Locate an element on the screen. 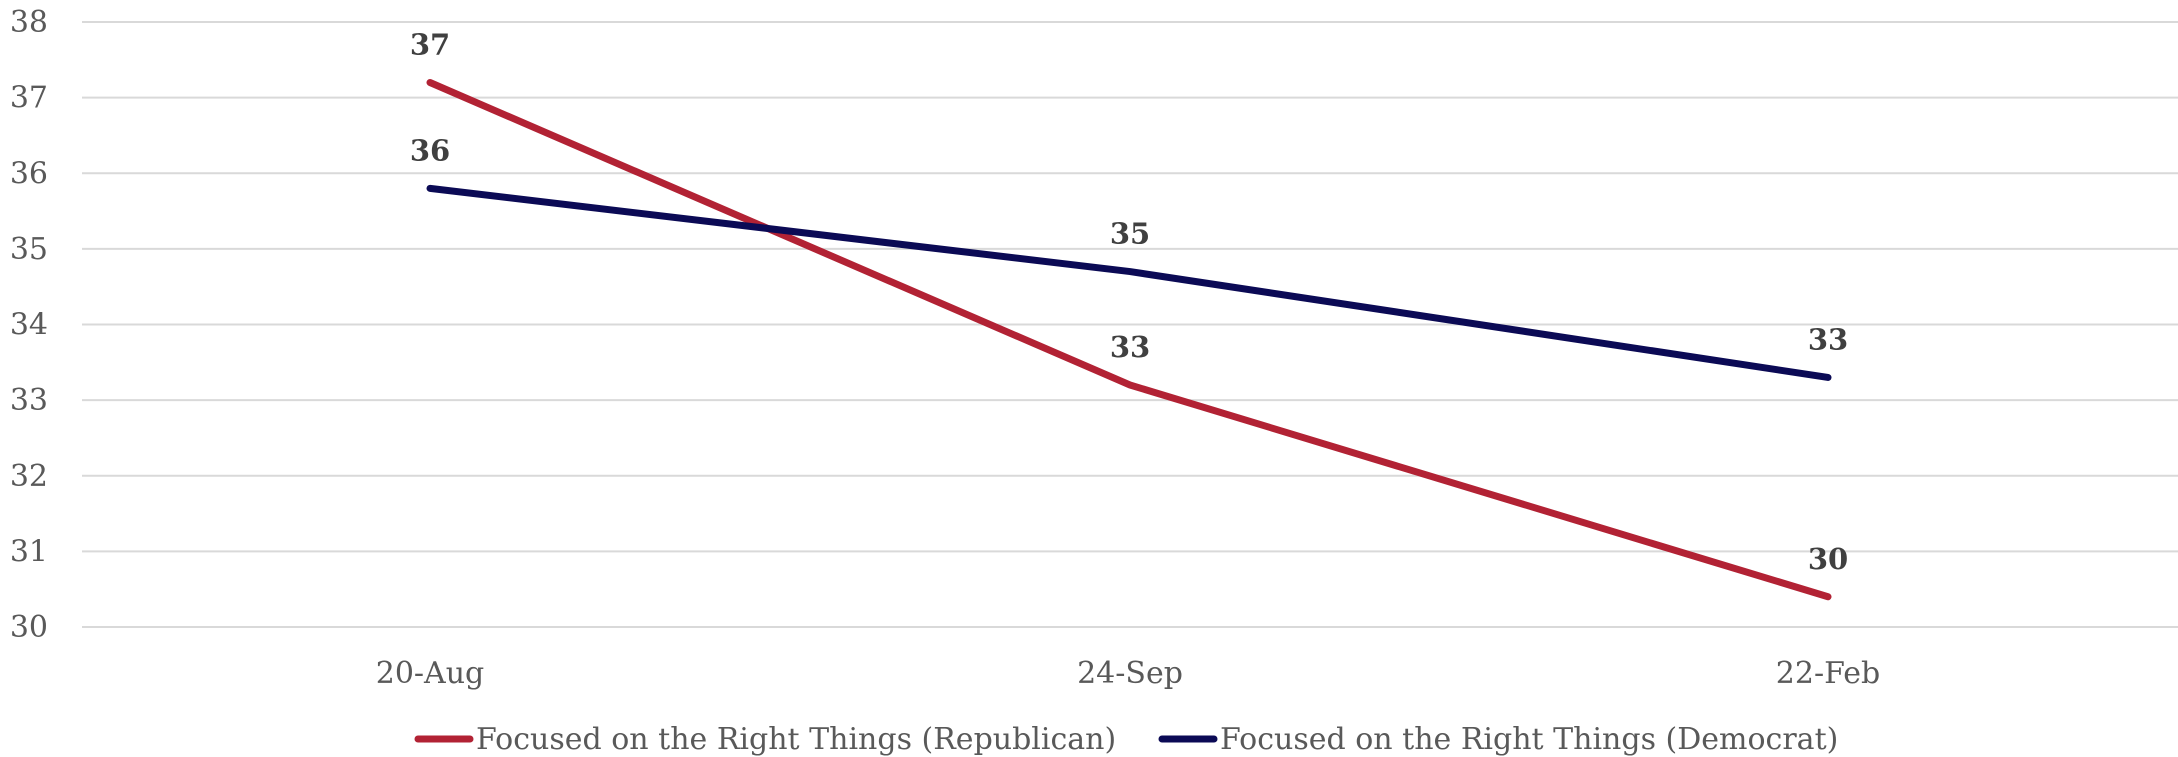 The height and width of the screenshot is (757, 2178). x-tick-label: 24-Sep is located at coordinates (1130, 673).